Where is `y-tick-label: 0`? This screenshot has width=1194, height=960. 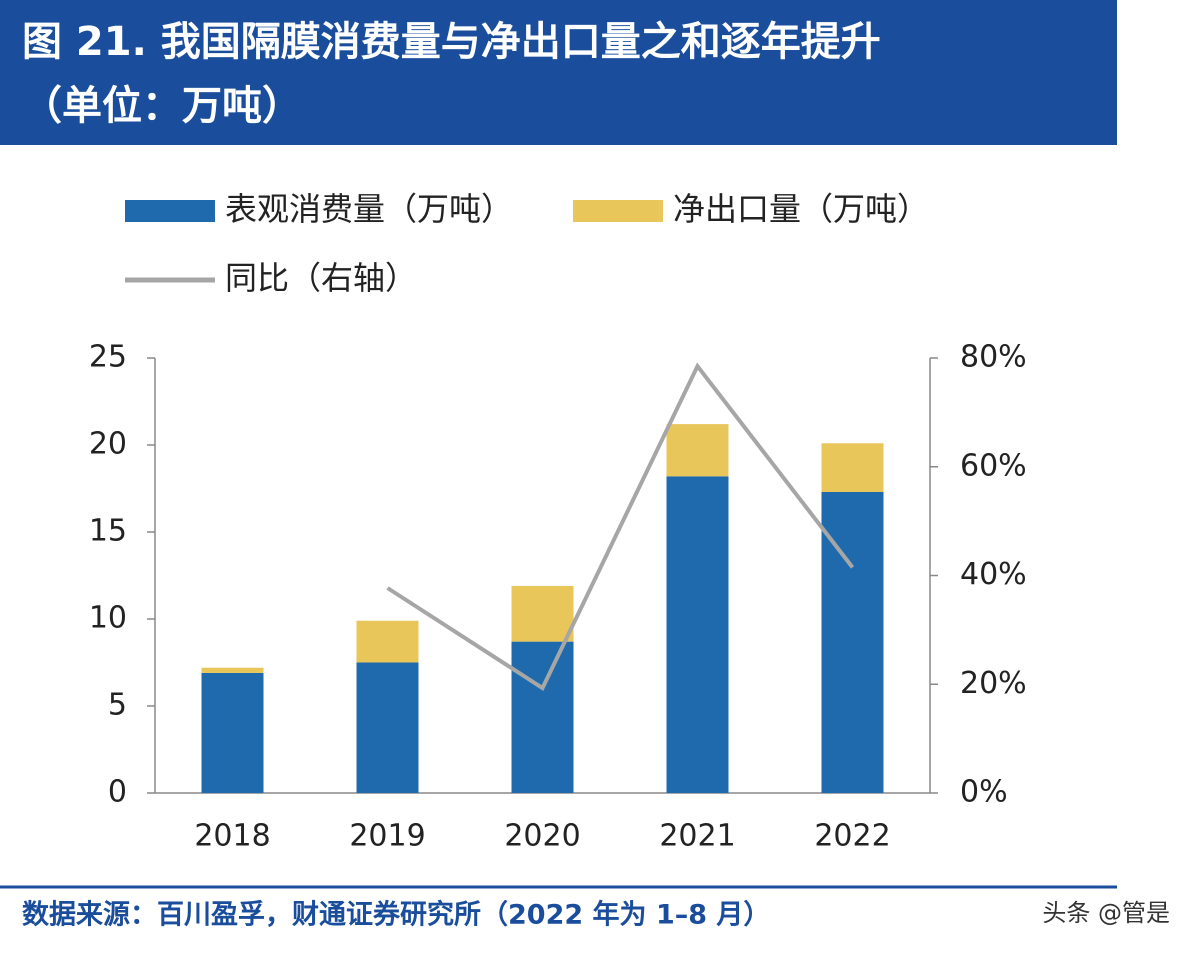 y-tick-label: 0 is located at coordinates (117, 792).